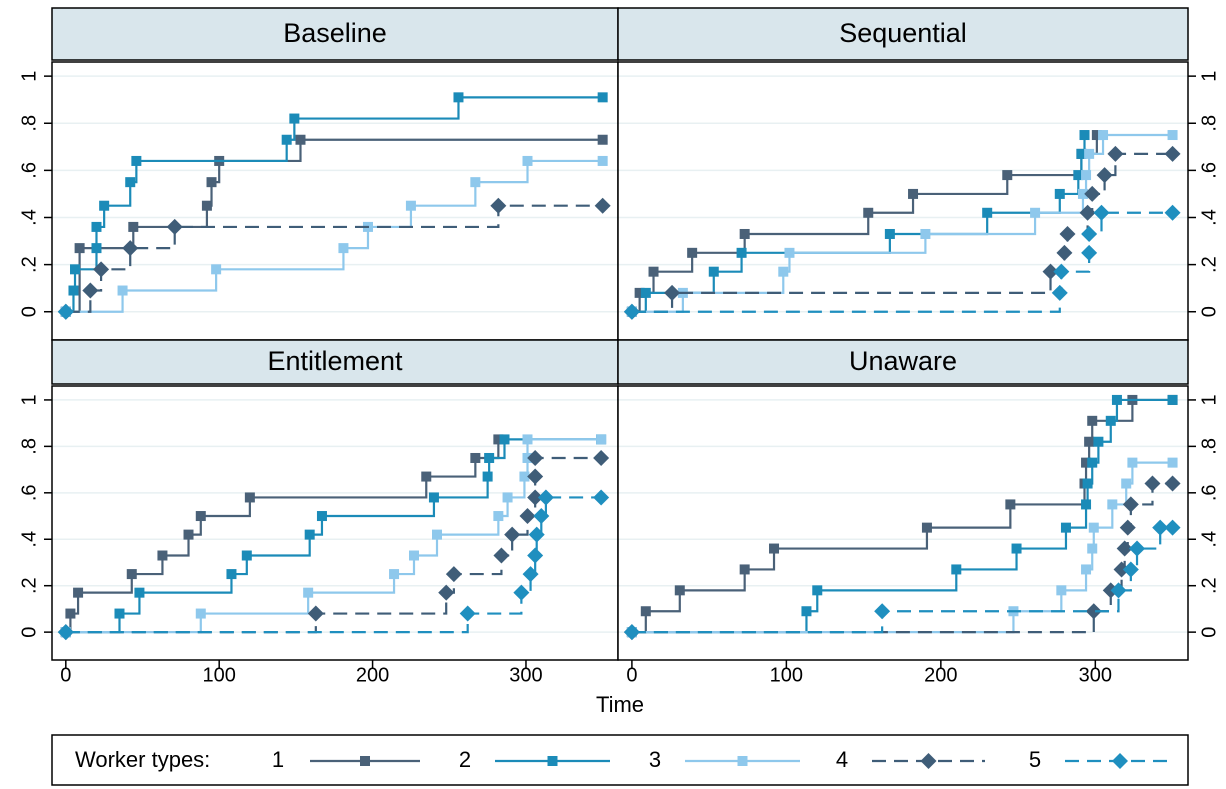  I want to click on legend-label: 2, so click(465, 759).